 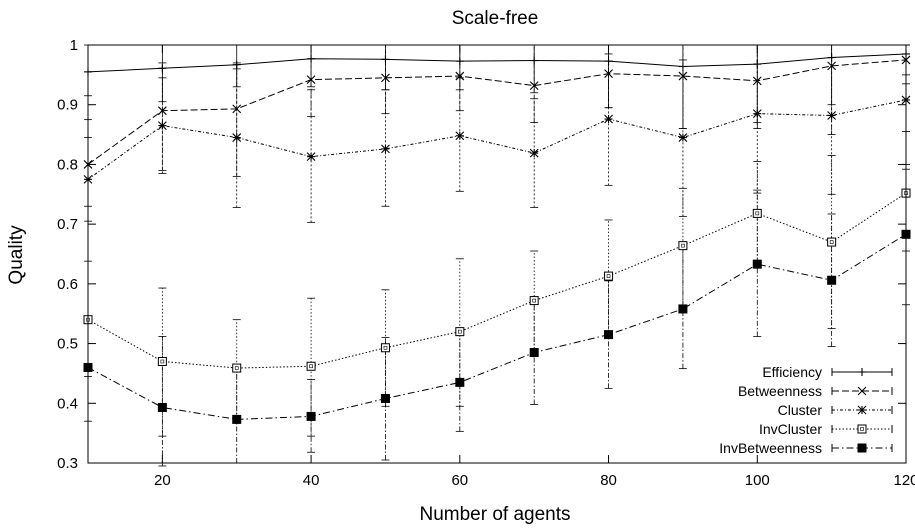 What do you see at coordinates (495, 18) in the screenshot?
I see `chart-title: Scale-free` at bounding box center [495, 18].